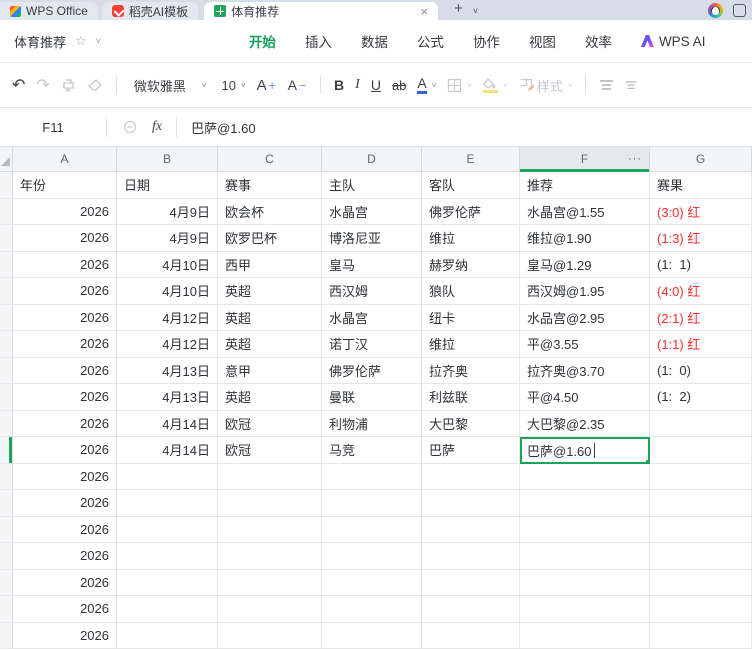 Image resolution: width=752 pixels, height=650 pixels. What do you see at coordinates (65, 159) in the screenshot?
I see `column-header-A: A` at bounding box center [65, 159].